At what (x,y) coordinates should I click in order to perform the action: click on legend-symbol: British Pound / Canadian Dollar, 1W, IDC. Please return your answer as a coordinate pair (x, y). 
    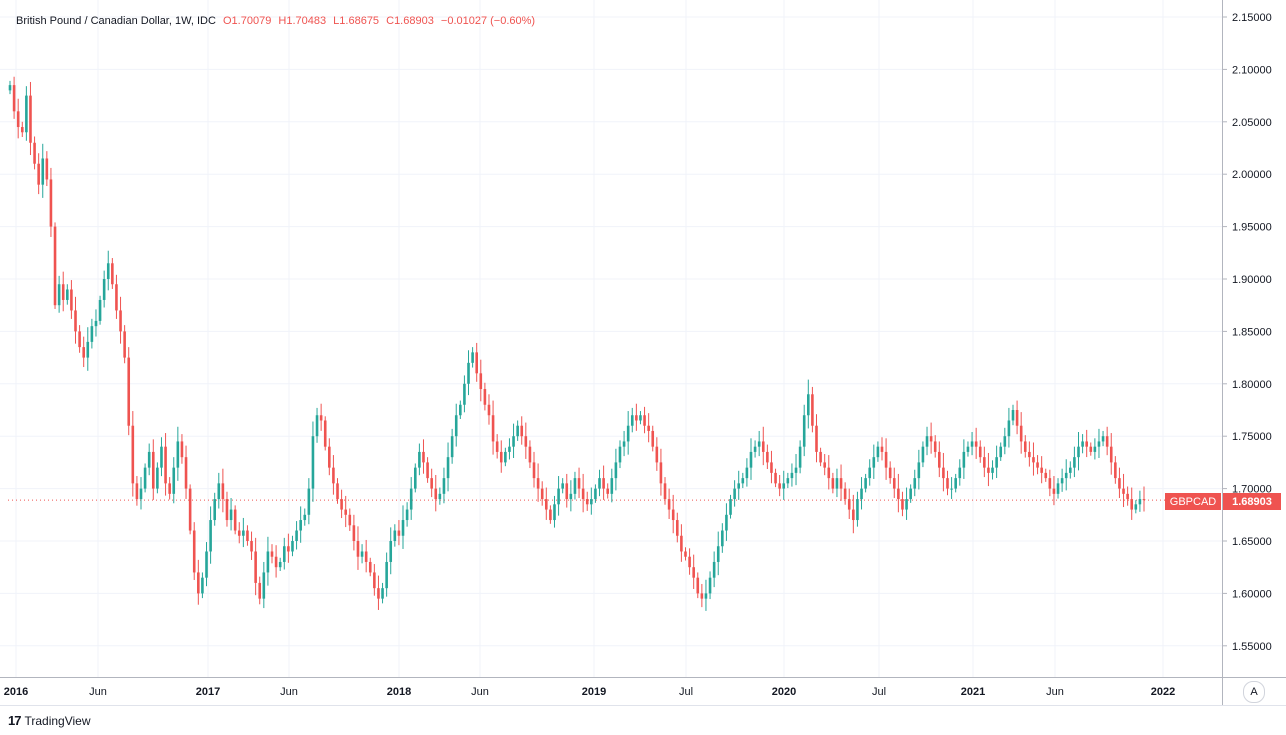
    Looking at the image, I should click on (116, 21).